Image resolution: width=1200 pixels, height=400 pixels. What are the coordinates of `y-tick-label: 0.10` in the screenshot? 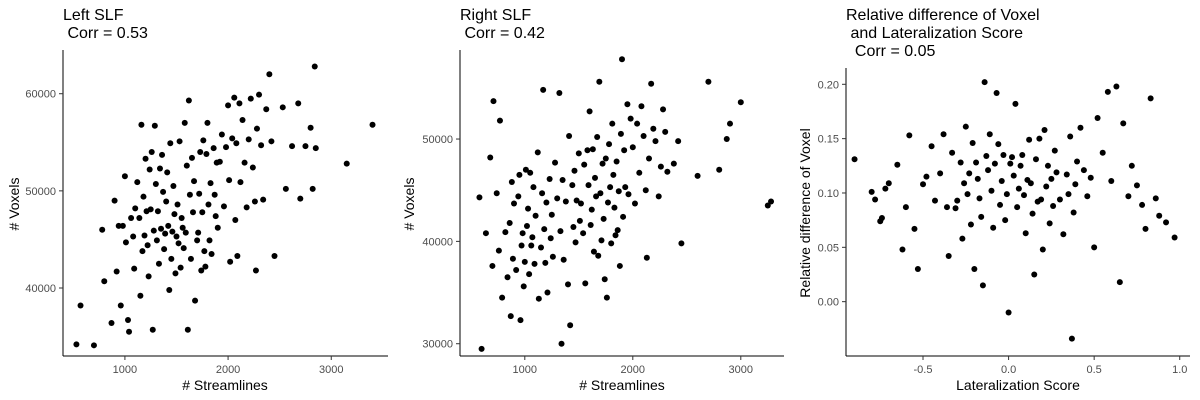 It's located at (828, 194).